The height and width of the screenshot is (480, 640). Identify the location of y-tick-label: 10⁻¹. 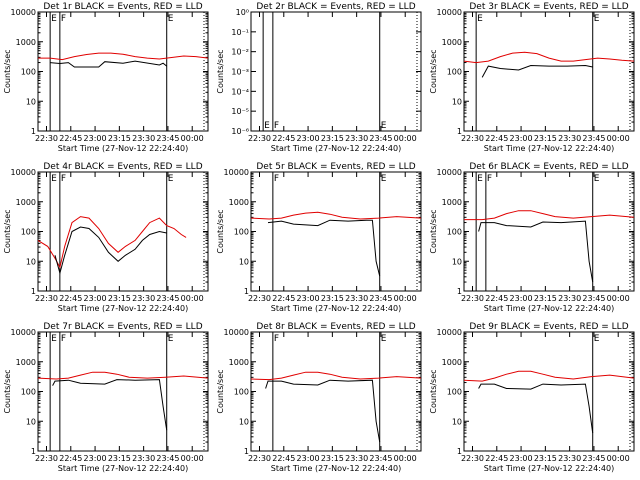
(240, 32).